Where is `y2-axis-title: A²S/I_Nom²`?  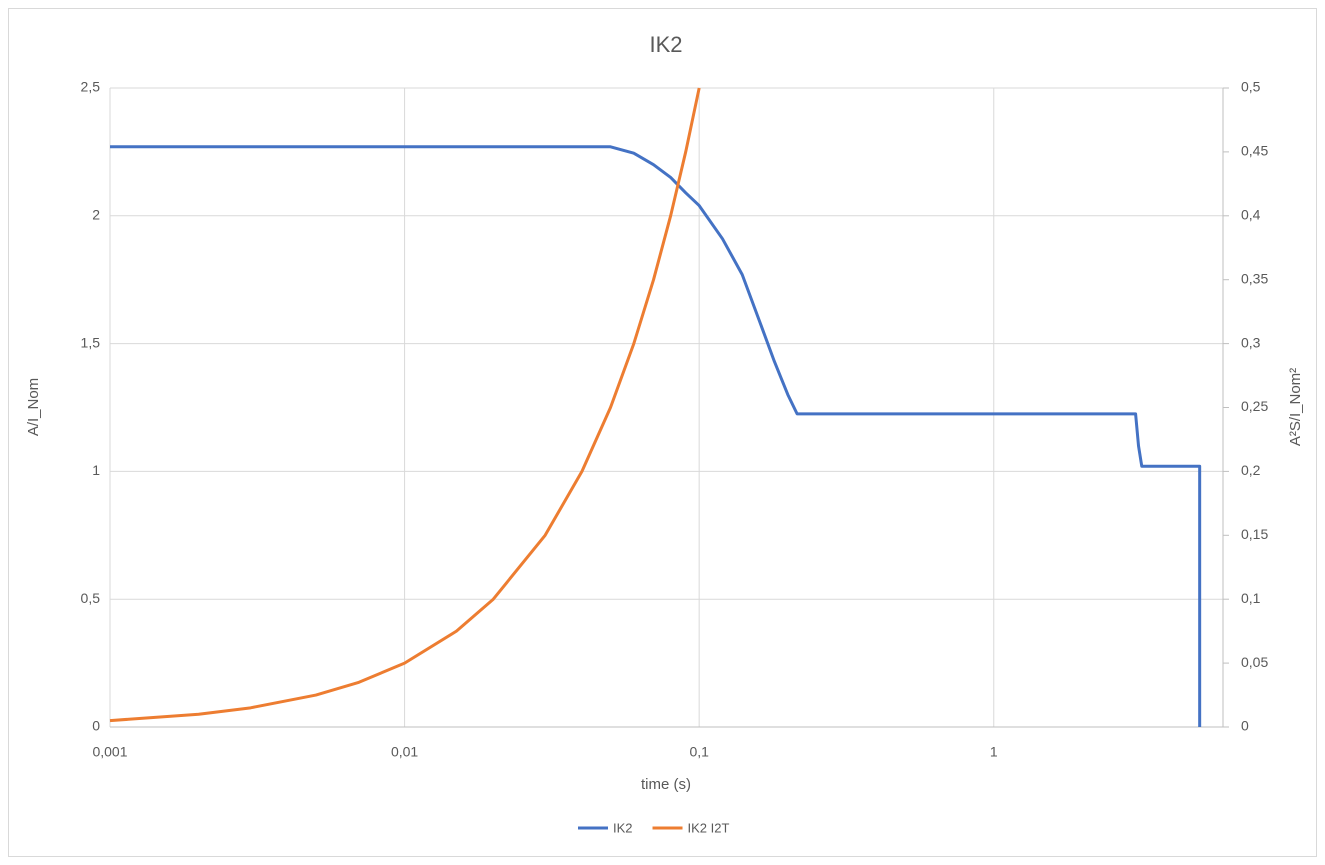 y2-axis-title: A²S/I_Nom² is located at coordinates (1295, 407).